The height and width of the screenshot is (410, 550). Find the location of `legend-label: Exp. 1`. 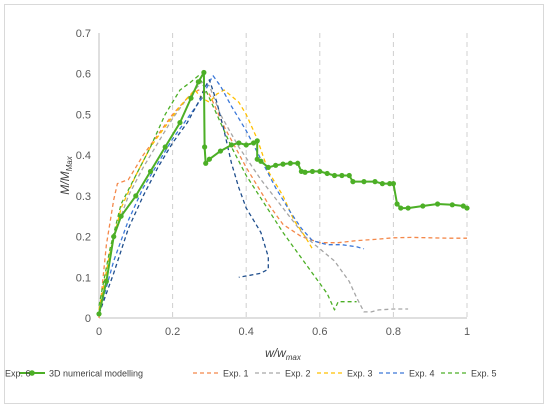

legend-label: Exp. 1 is located at coordinates (236, 374).